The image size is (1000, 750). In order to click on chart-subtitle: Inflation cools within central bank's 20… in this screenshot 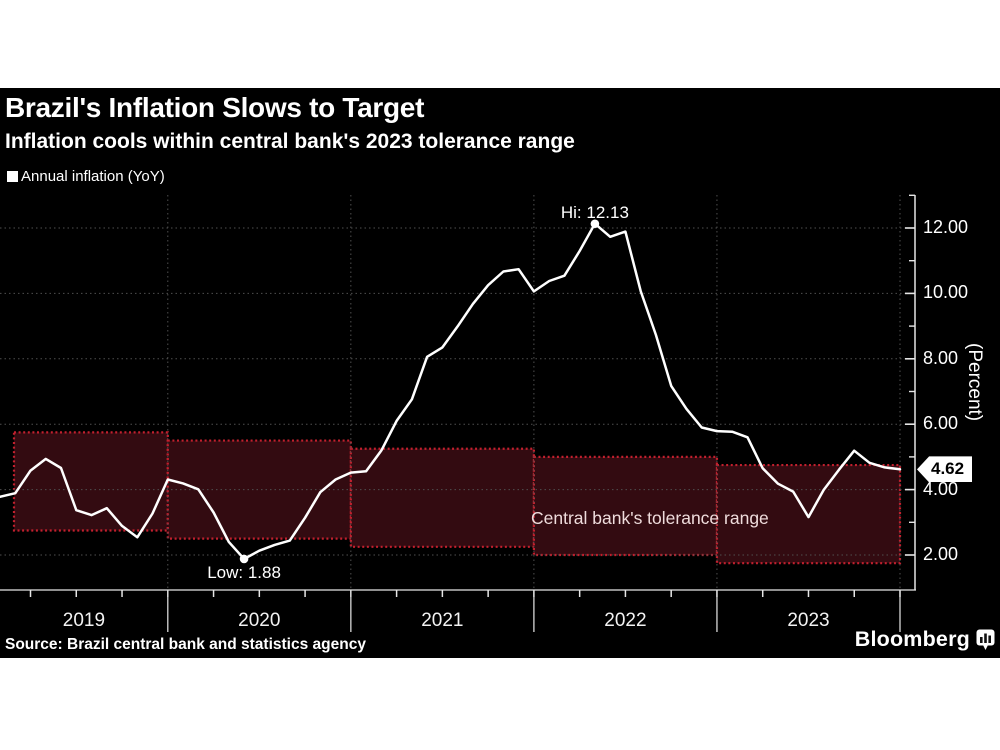, I will do `click(290, 141)`.